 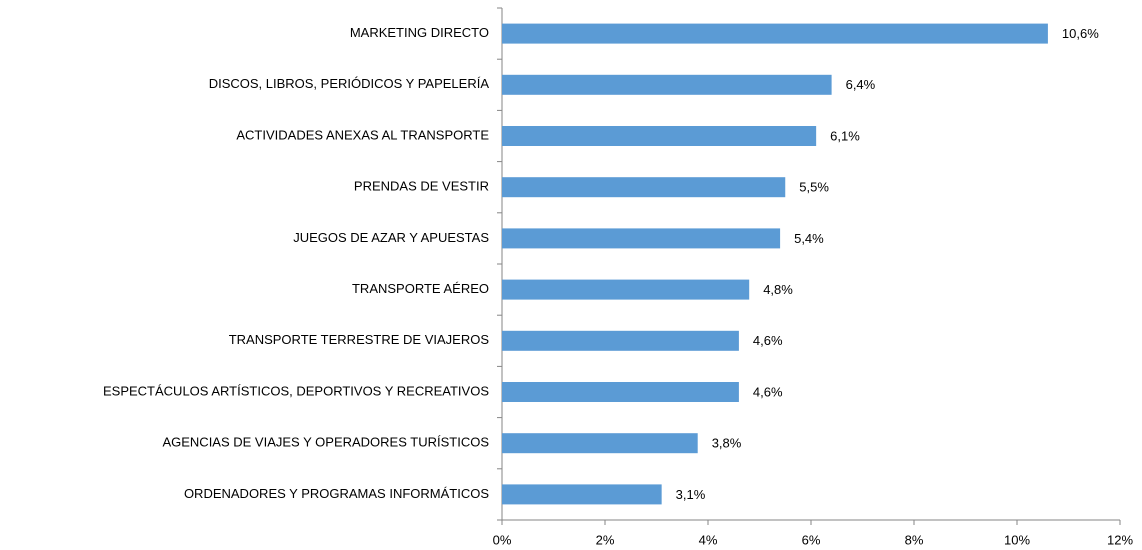 I want to click on x-tick-label: 10%, so click(x=1017, y=539).